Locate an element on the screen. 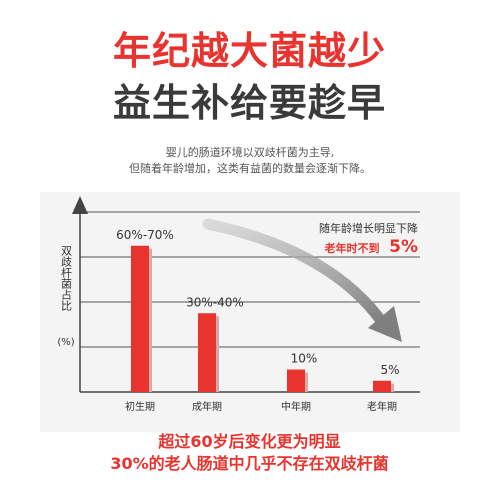 The height and width of the screenshot is (499, 499). annotation-line2: 老年时不到 5% is located at coordinates (371, 247).